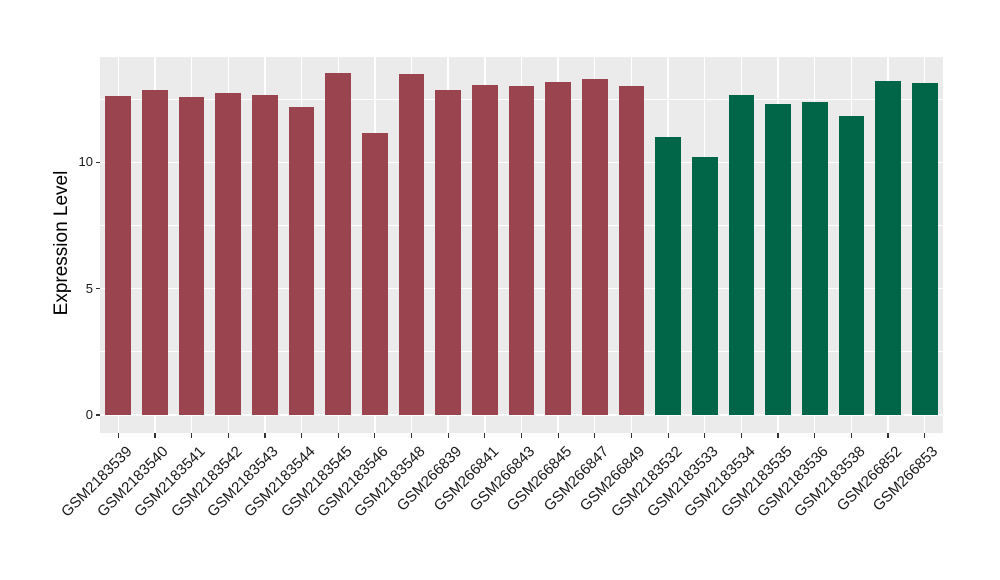  What do you see at coordinates (191, 256) in the screenshot?
I see `bar-GSM2183541` at bounding box center [191, 256].